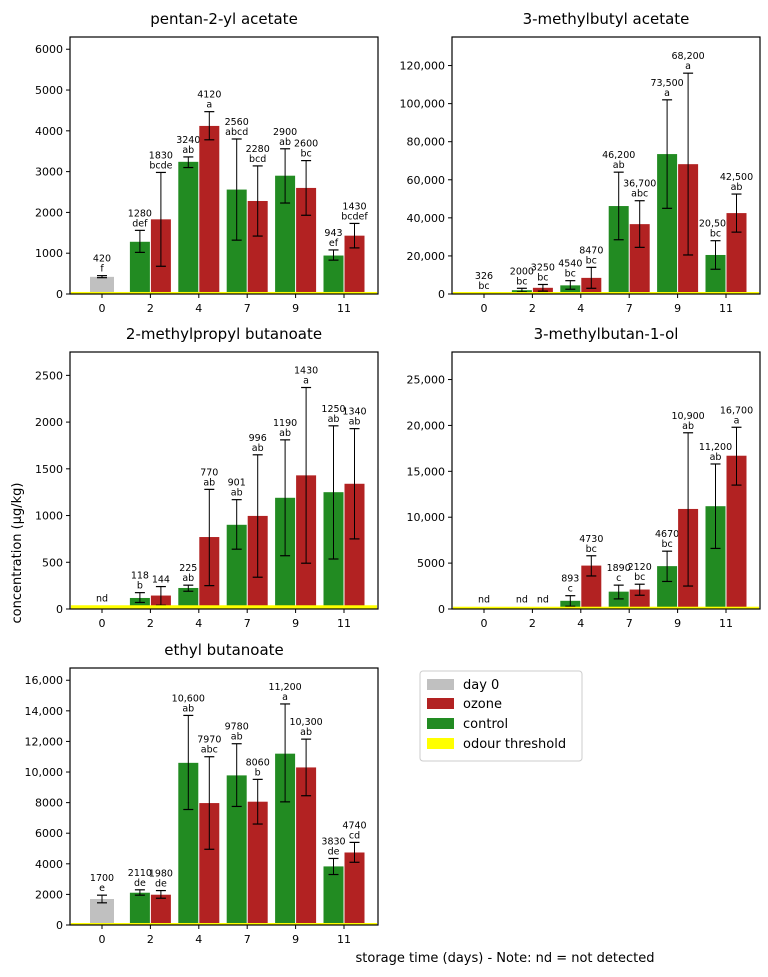 This screenshot has width=768, height=977. Describe the element at coordinates (49, 172) in the screenshot. I see `y-tick-label: 3000` at that location.